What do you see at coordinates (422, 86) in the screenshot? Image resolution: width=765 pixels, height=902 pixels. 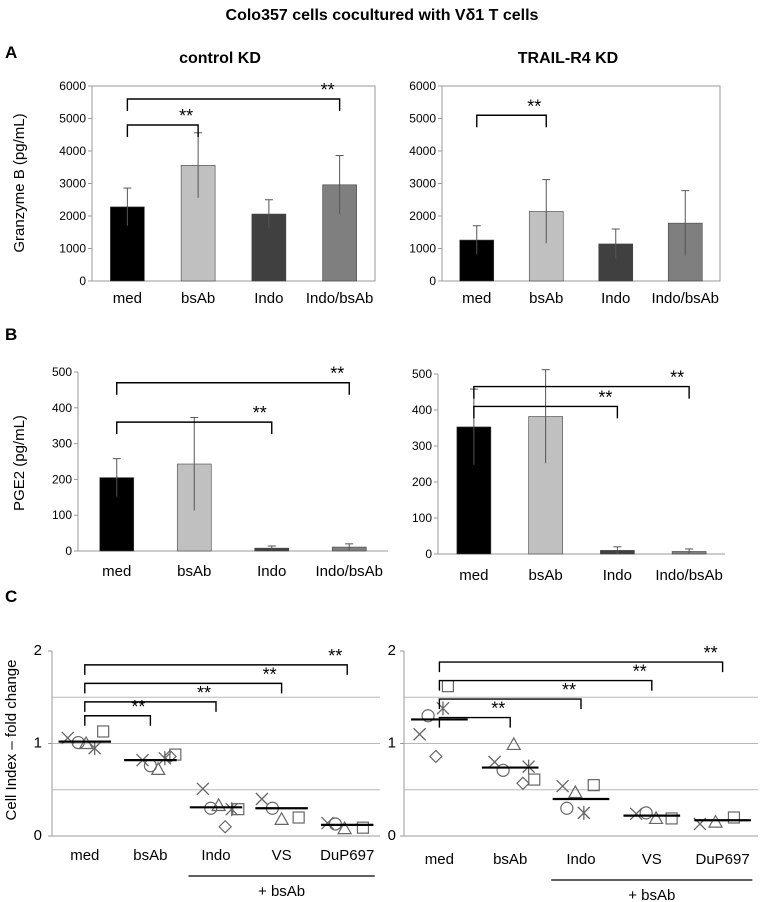 I see `y-tick-label: 6000` at bounding box center [422, 86].